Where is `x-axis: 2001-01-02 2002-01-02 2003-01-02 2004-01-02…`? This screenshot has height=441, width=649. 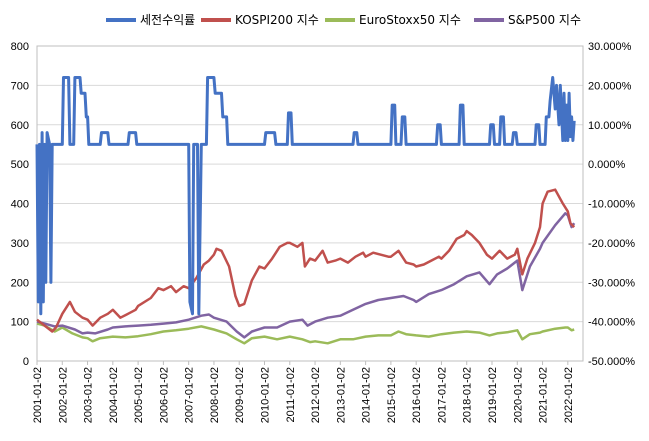 x-axis: 2001-01-02 2002-01-02 2003-01-02 2004-01-02… is located at coordinates (303, 392).